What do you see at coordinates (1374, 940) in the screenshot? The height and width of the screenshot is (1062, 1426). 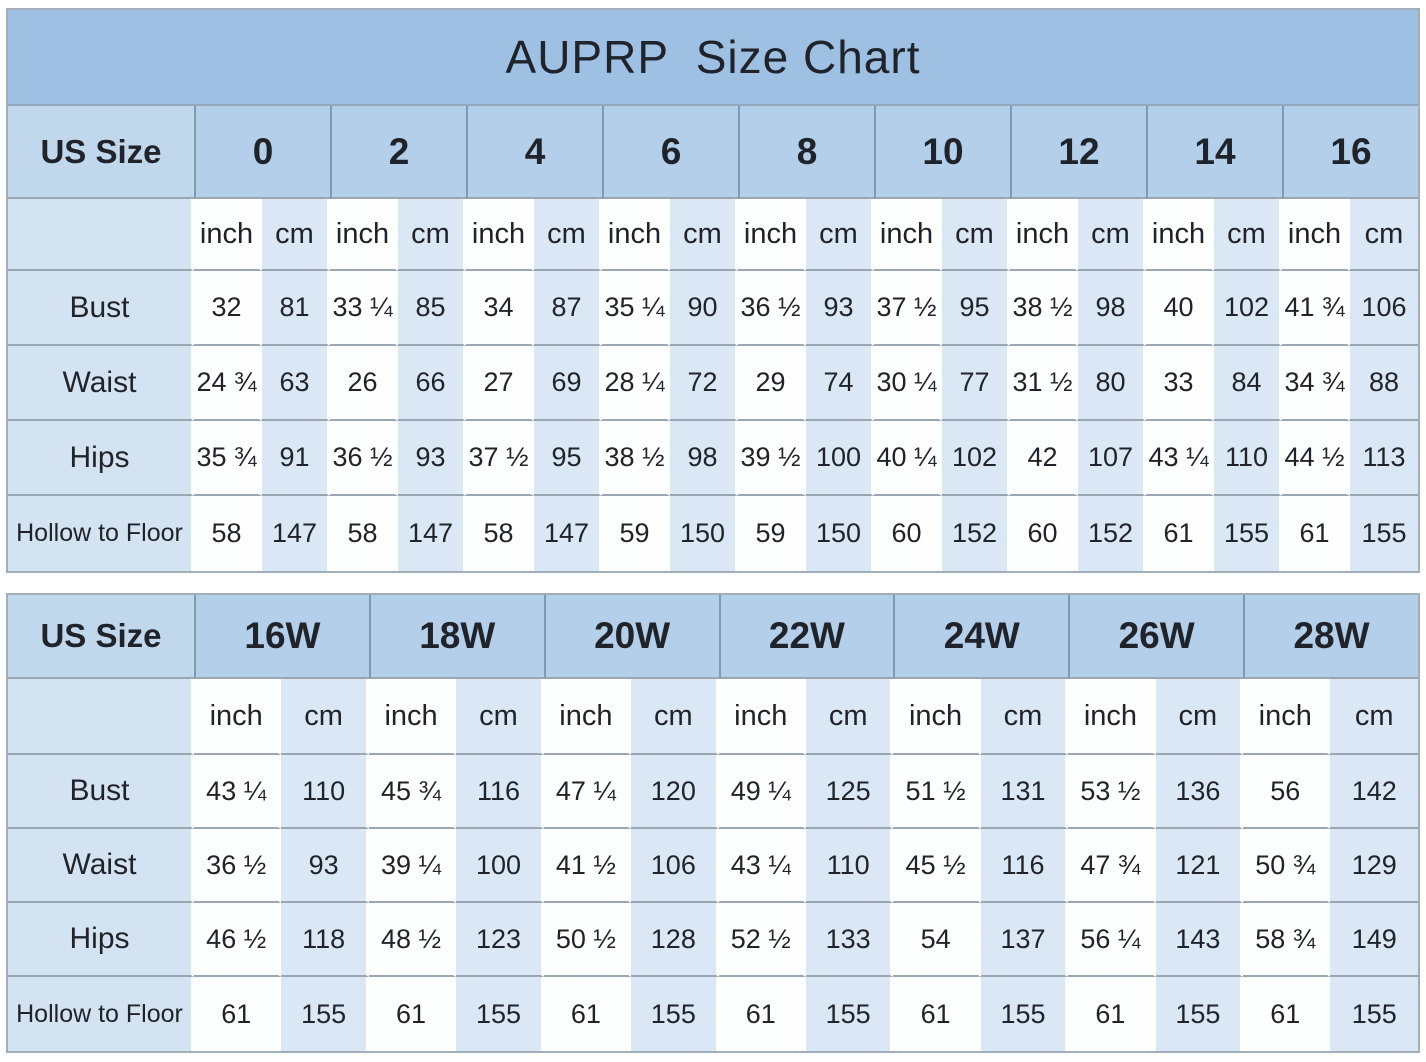 I see `cm-value: 149` at bounding box center [1374, 940].